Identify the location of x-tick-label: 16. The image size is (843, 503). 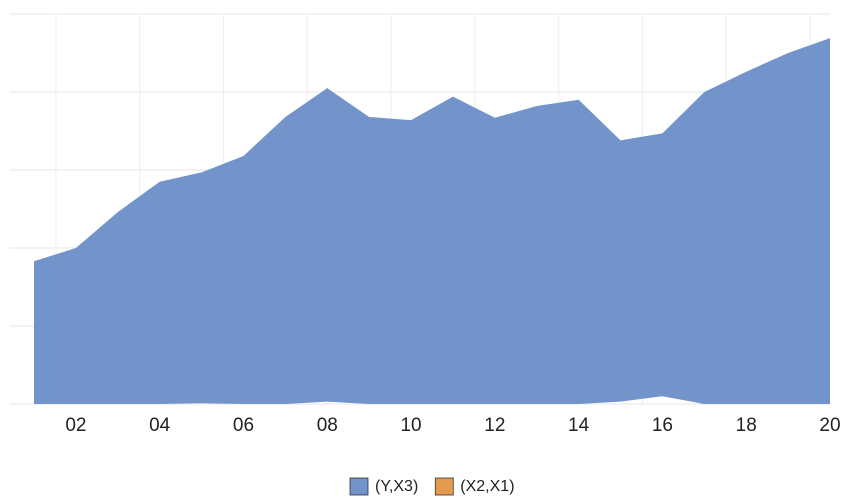
(662, 425).